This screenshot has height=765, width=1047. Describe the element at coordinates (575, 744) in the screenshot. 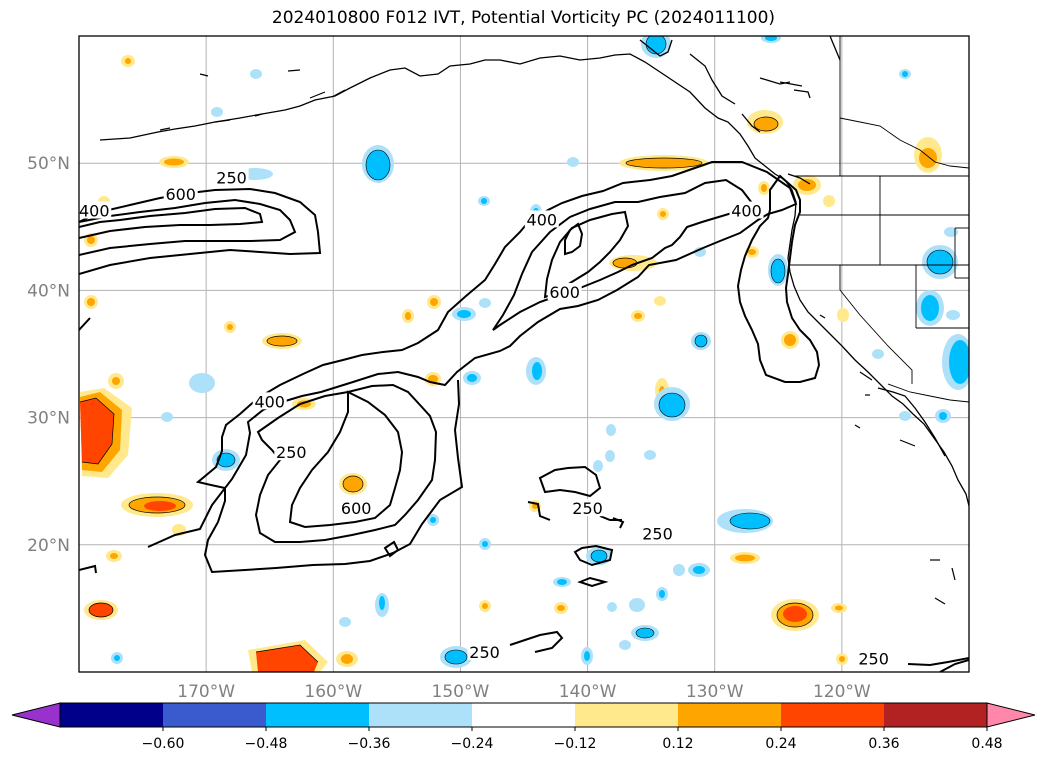

I see `colorbar-tick-label: −0.12` at that location.